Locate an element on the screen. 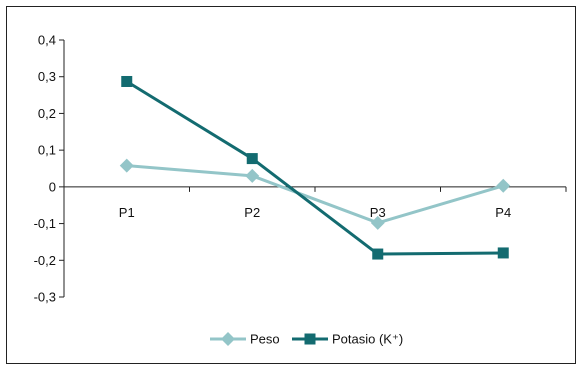 The width and height of the screenshot is (582, 370). series-line is located at coordinates (315, 194).